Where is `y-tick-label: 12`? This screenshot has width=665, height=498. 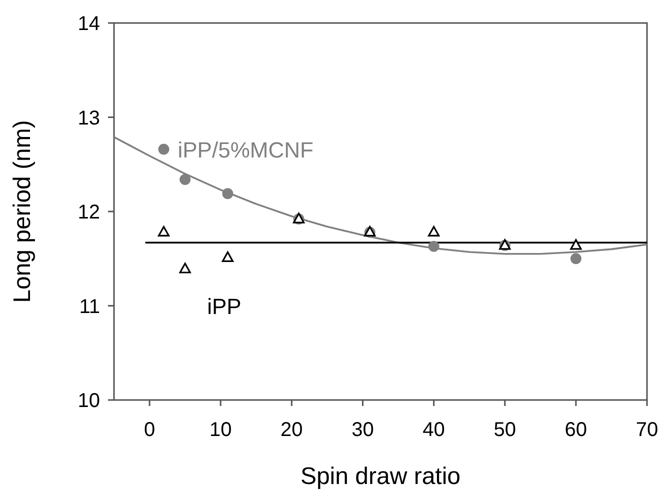
y-tick-label: 12 is located at coordinates (89, 213).